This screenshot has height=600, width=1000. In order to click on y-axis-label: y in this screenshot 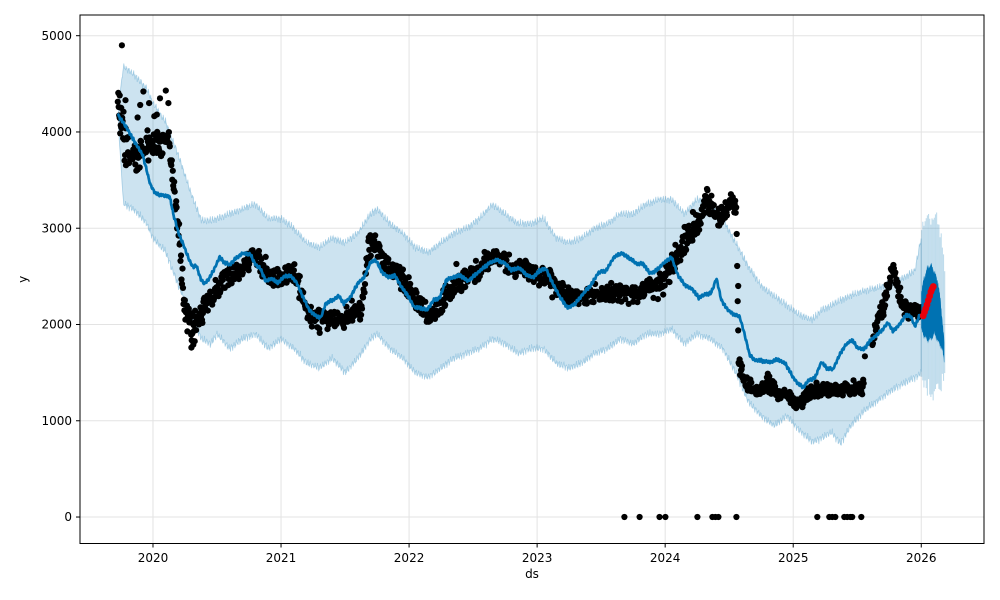, I will do `click(23, 279)`.